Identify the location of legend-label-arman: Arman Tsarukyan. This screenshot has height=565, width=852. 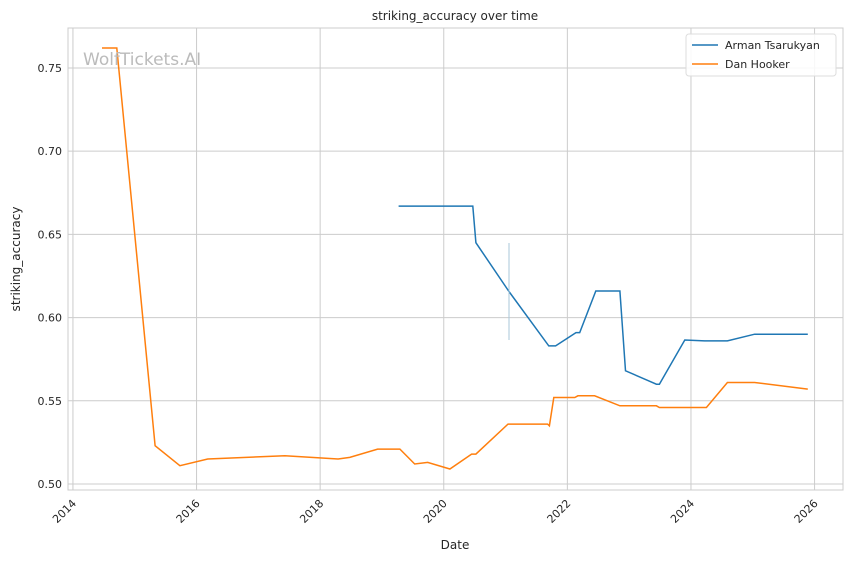
(772, 45).